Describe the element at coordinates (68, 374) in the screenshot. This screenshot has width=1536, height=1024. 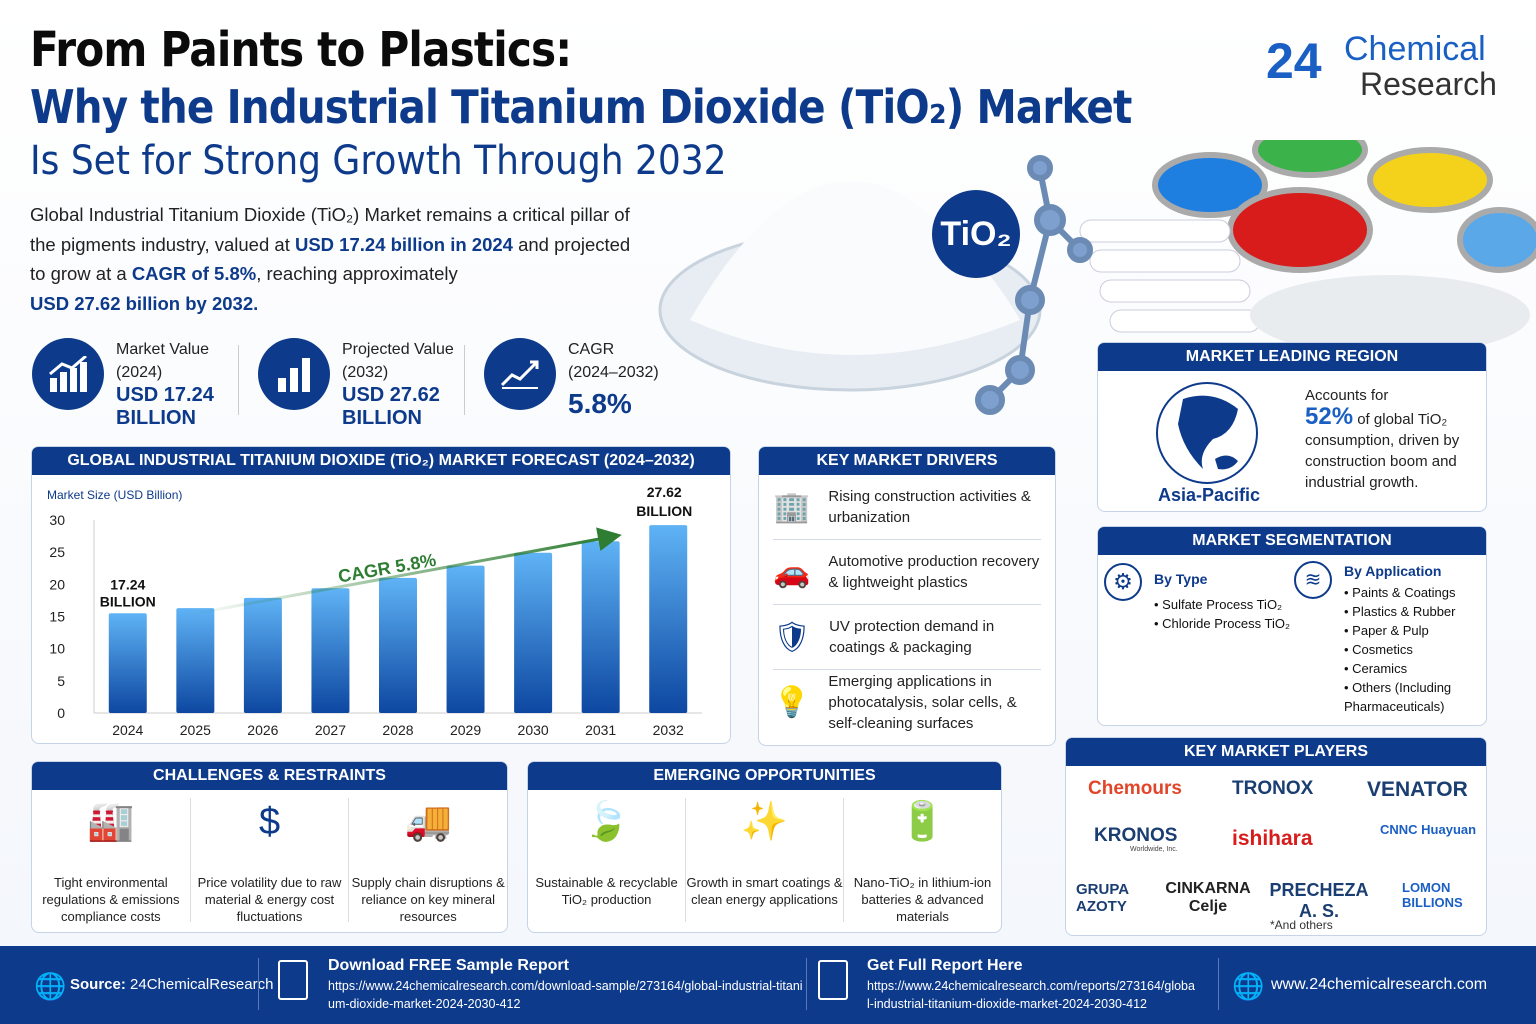
I see `growth-chart-icon` at that location.